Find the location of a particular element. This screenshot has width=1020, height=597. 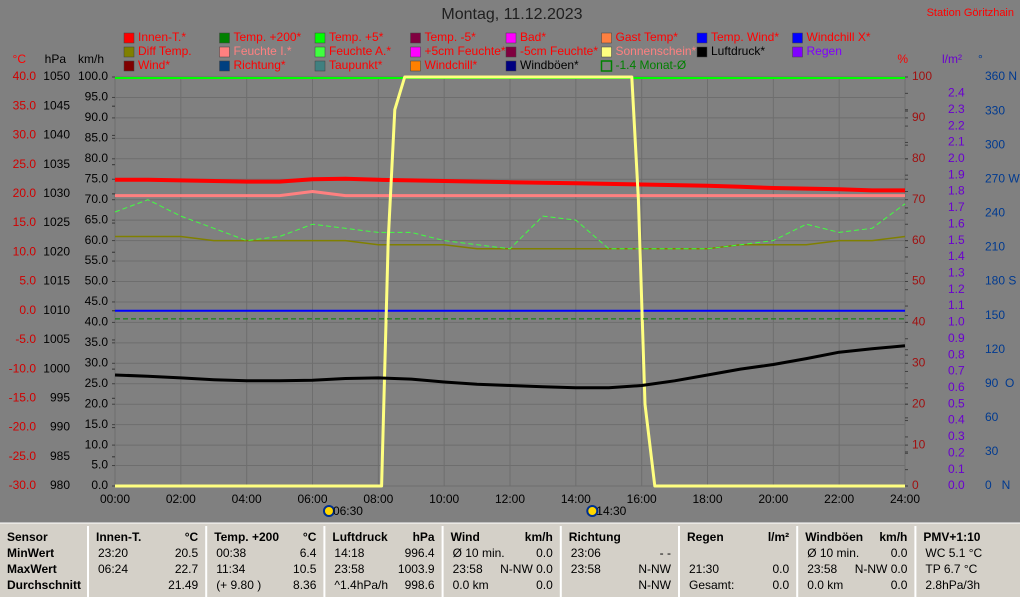

legend-label: Temp. +200* is located at coordinates (268, 37).